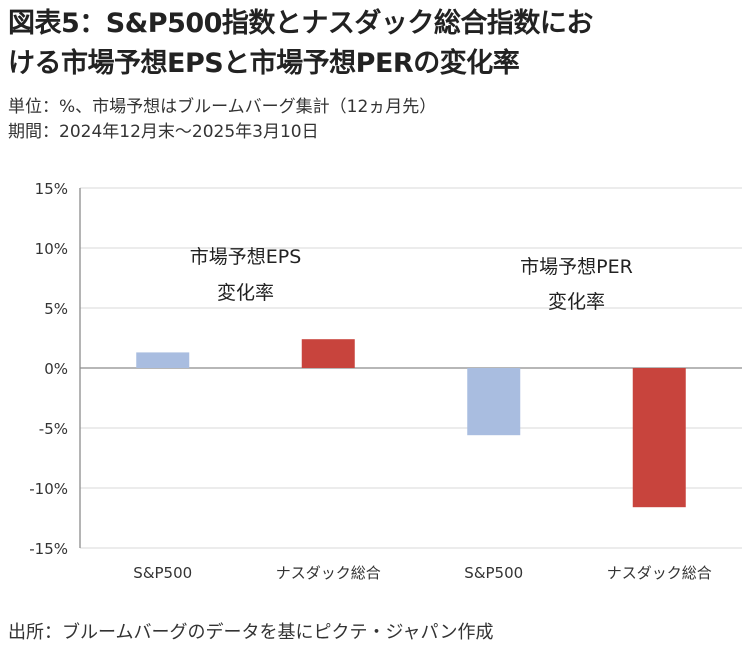 The image size is (742, 653). What do you see at coordinates (51, 189) in the screenshot?
I see `y-tick-label: 15%` at bounding box center [51, 189].